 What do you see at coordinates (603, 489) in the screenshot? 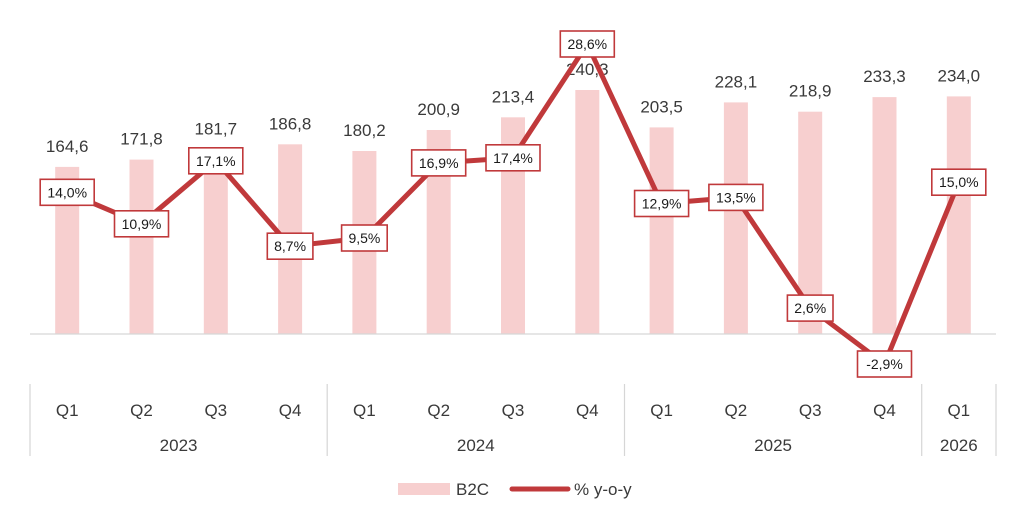
I see `legend-label-line: % y-o-y` at bounding box center [603, 489].